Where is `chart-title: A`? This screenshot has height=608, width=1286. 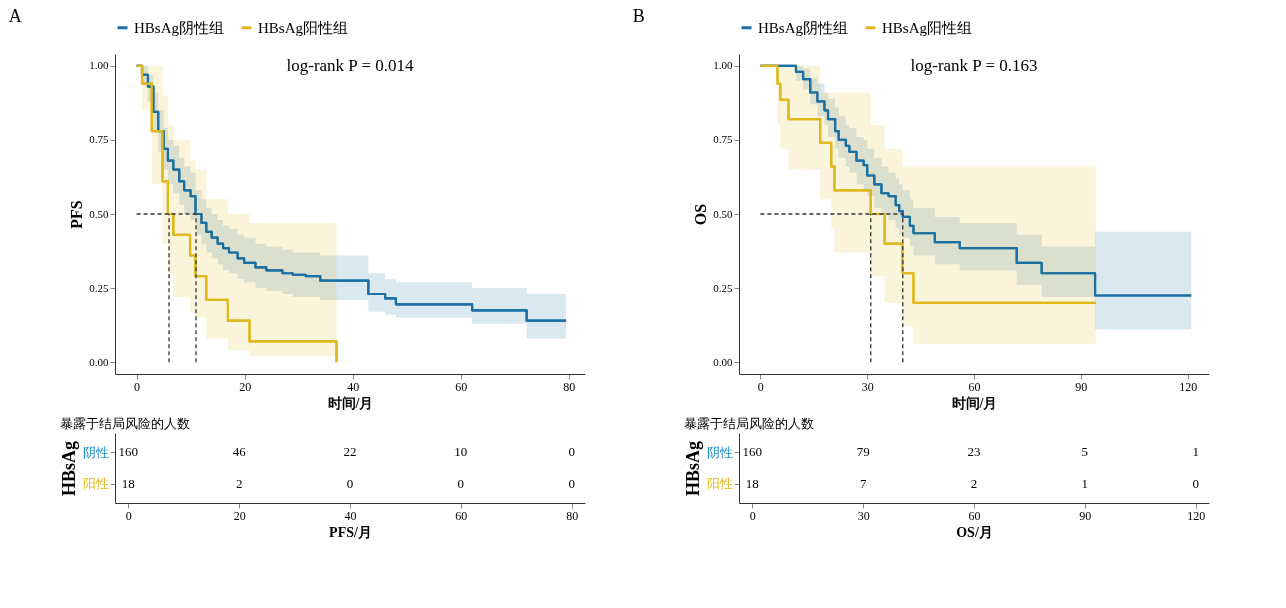 chart-title: A is located at coordinates (15, 16).